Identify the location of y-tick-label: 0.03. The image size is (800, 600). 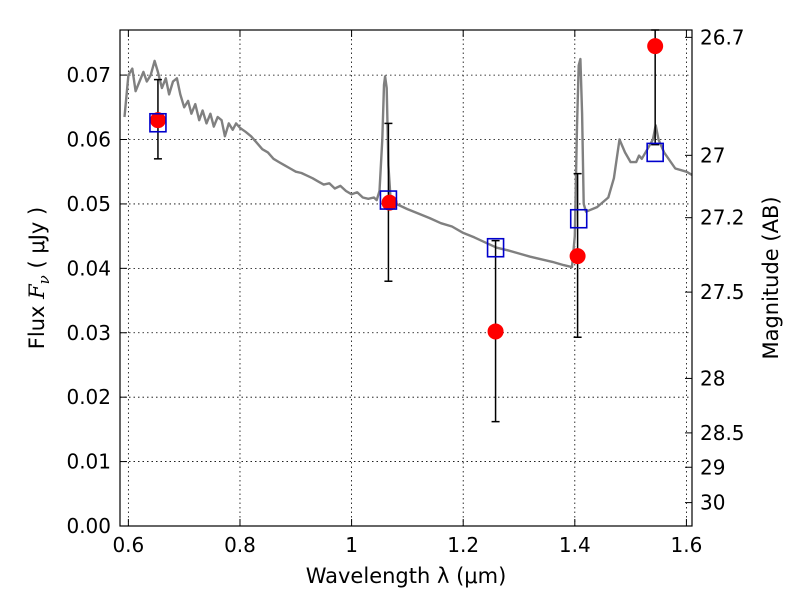
(88, 333).